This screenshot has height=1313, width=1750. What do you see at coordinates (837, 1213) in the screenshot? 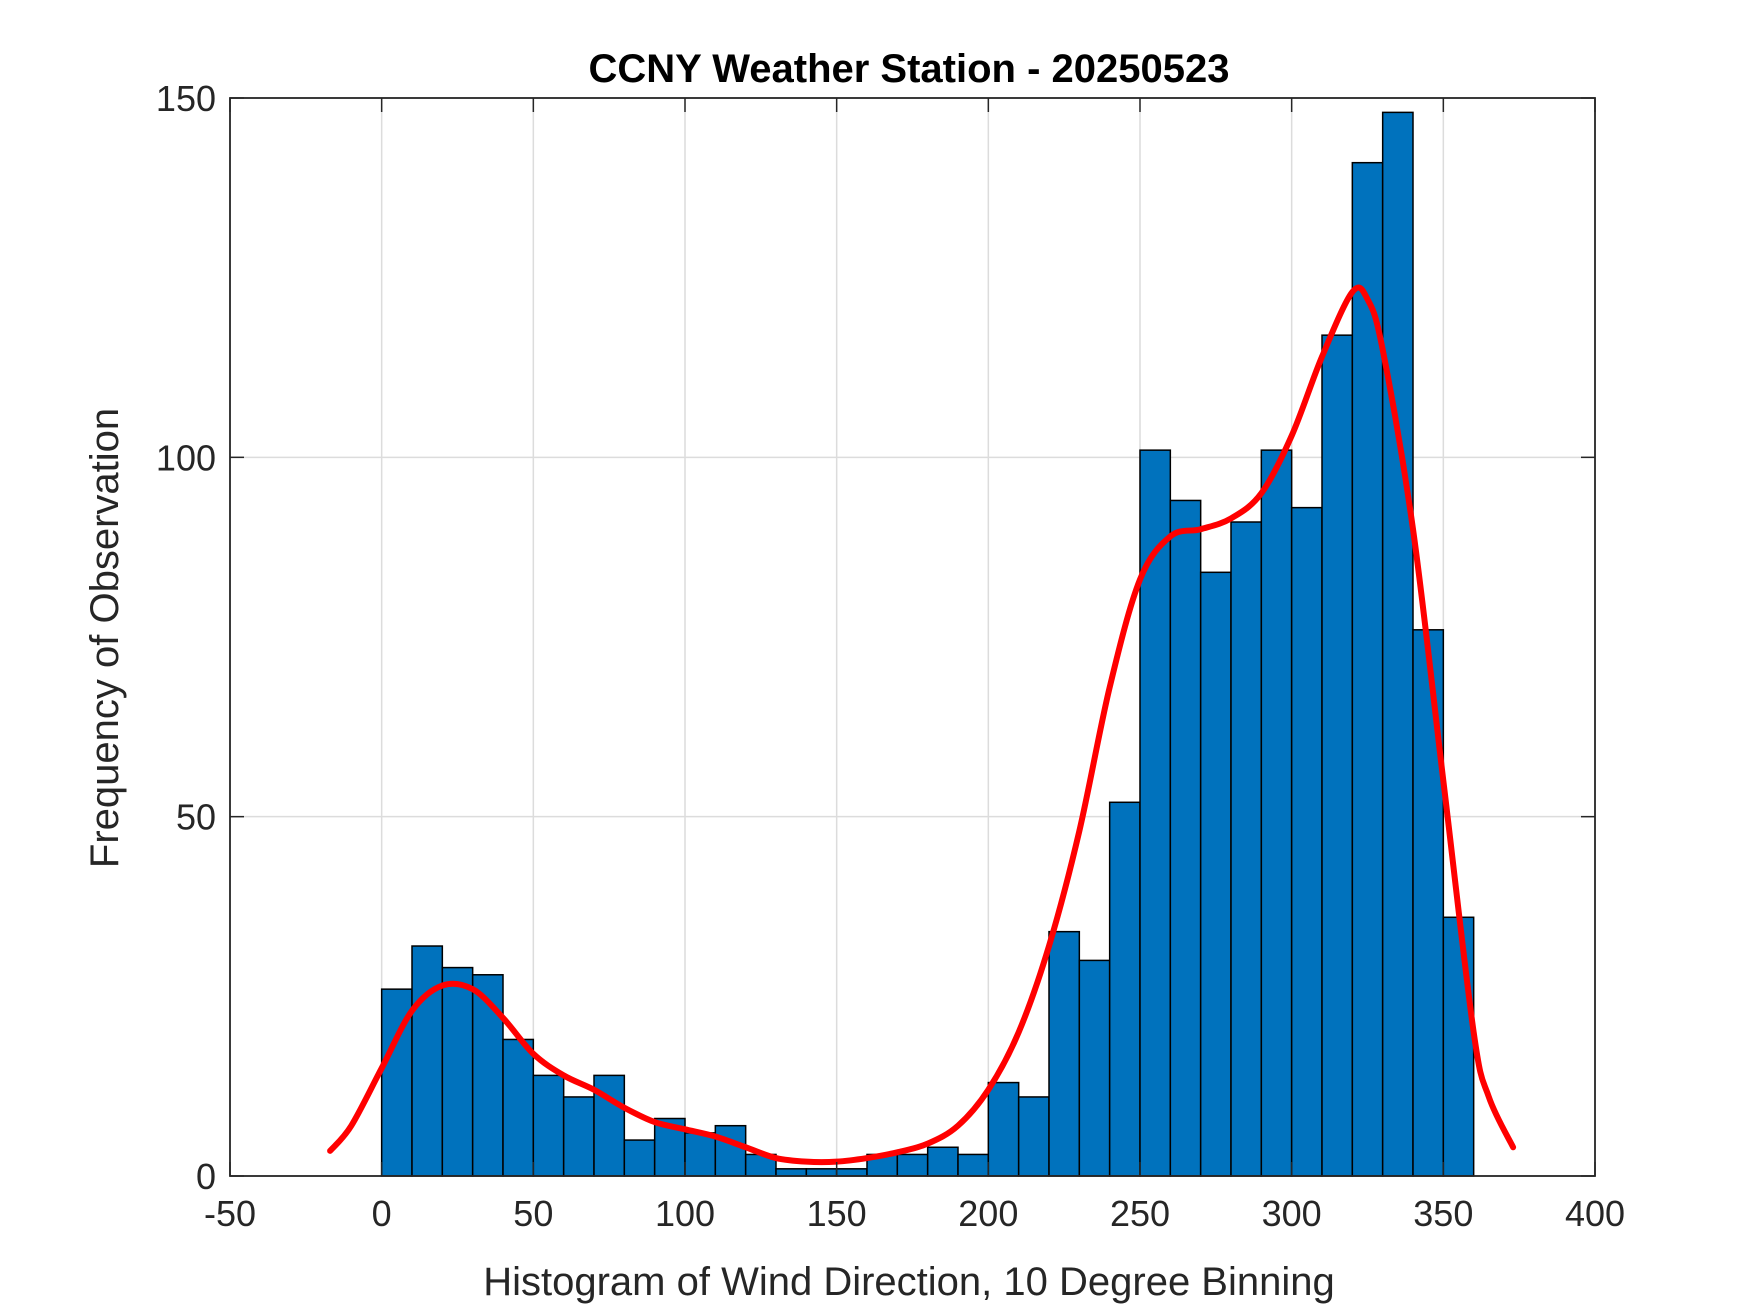
I see `x-tick-label: 150` at bounding box center [837, 1213].